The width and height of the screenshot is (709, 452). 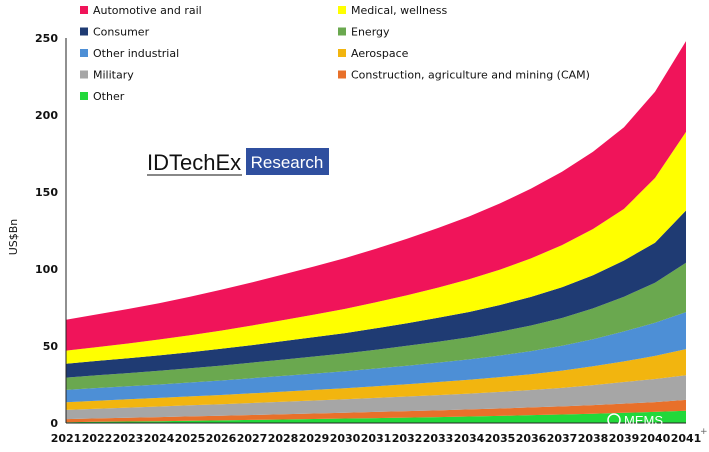 What do you see at coordinates (686, 438) in the screenshot?
I see `x-tick-label: 2041` at bounding box center [686, 438].